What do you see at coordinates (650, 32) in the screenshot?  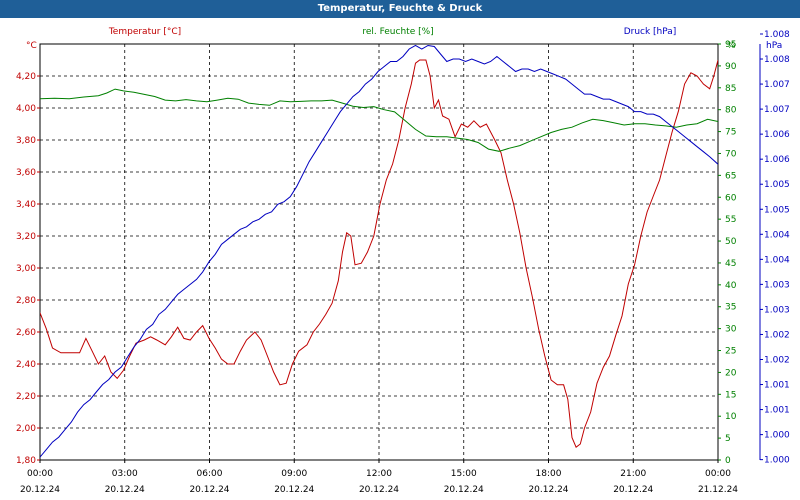 I see `pressure-axis-label: Druck [hPa]` at bounding box center [650, 32].